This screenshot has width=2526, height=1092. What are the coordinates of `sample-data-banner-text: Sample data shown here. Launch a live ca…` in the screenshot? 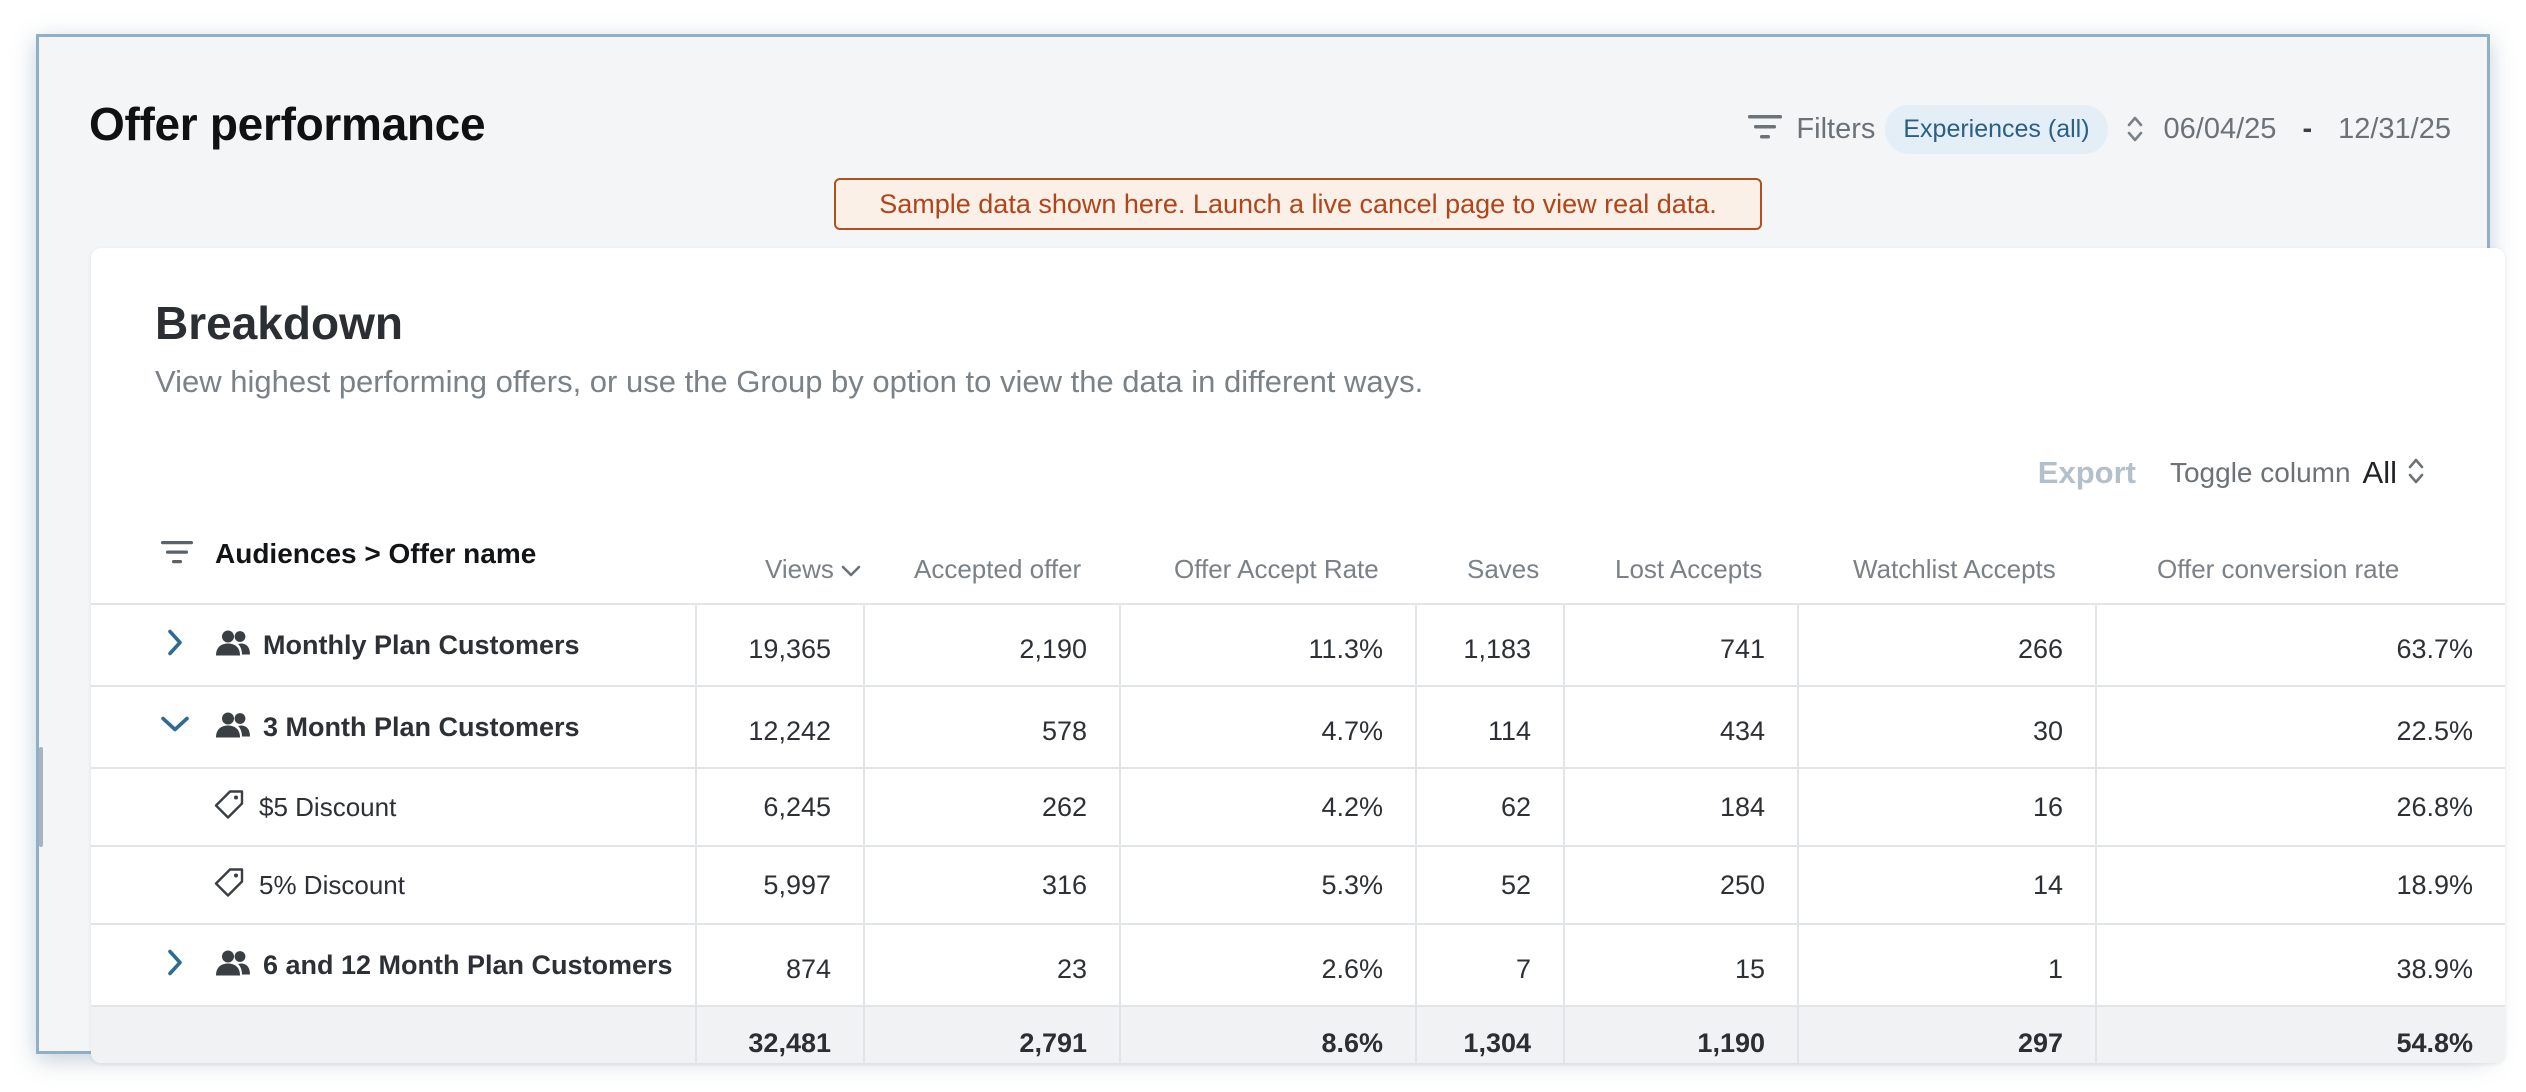 It's located at (1298, 203).